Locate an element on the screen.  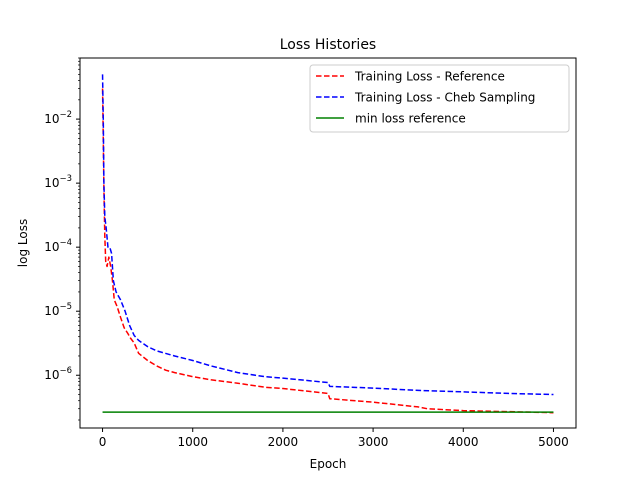
y-axis-label: log Loss is located at coordinates (23, 243).